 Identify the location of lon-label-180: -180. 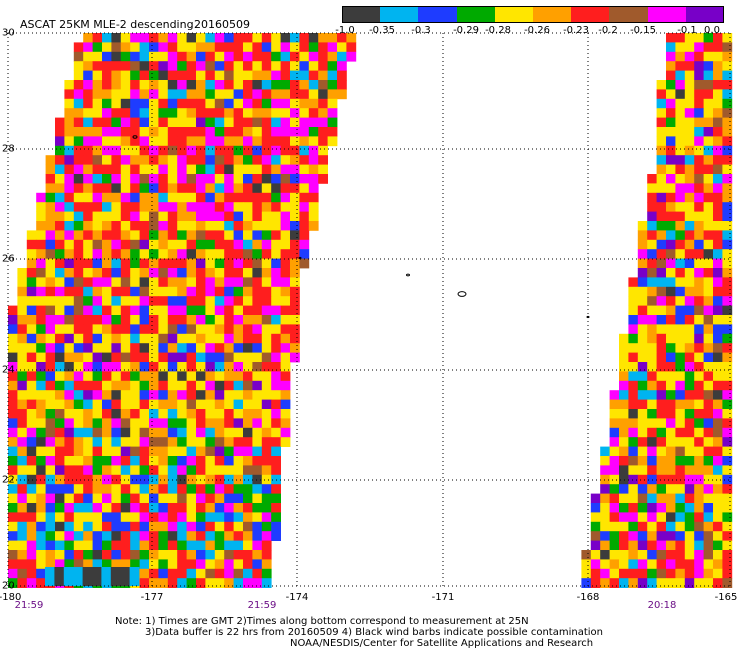
(11, 597).